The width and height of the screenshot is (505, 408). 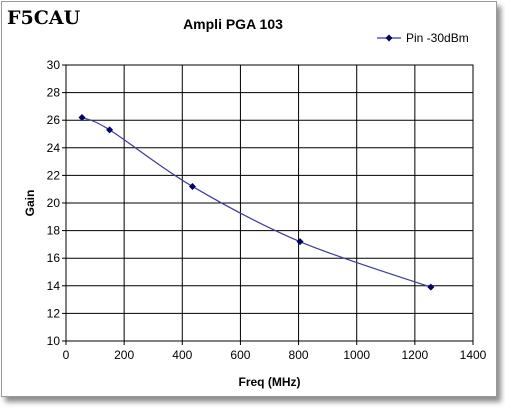 I want to click on x-tick-label-1400: 1400, so click(x=473, y=355).